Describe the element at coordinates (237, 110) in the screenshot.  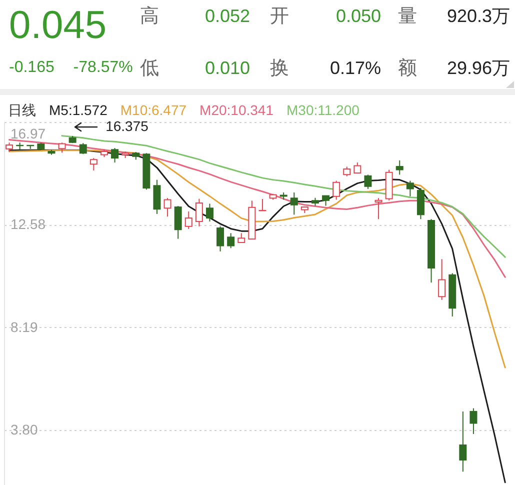
I see `text: M20:10.341` at that location.